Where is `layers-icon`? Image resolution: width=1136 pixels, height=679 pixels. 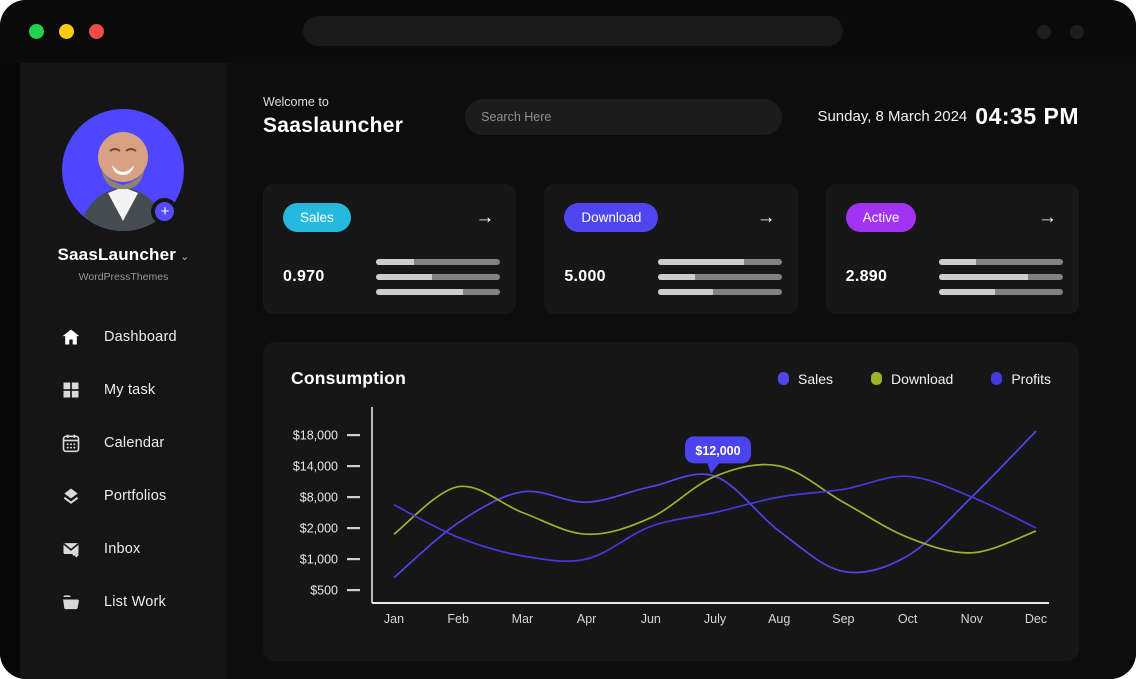 layers-icon is located at coordinates (71, 496).